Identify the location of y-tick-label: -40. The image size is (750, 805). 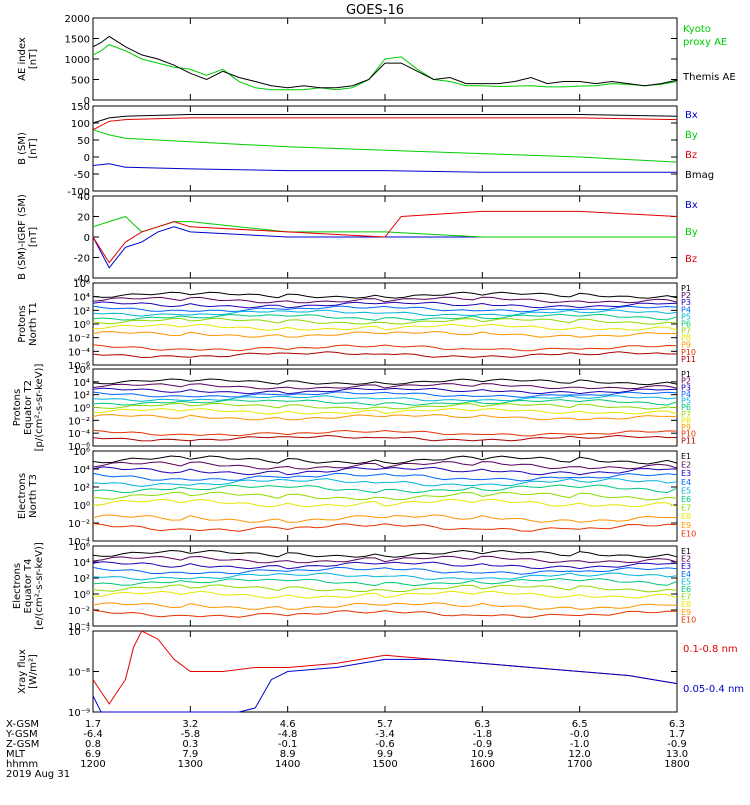
(82, 279).